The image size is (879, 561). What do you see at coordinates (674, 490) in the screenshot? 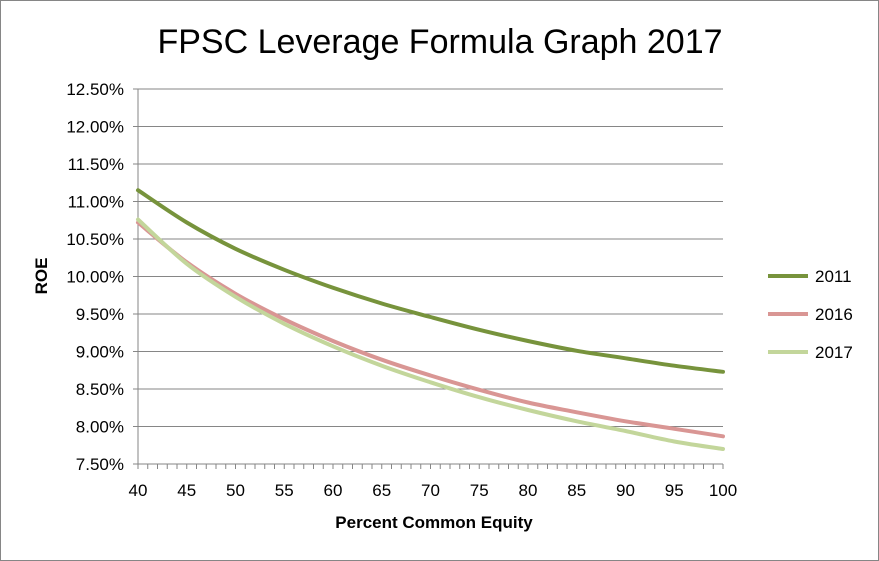
I see `x-tick-label: 95` at bounding box center [674, 490].